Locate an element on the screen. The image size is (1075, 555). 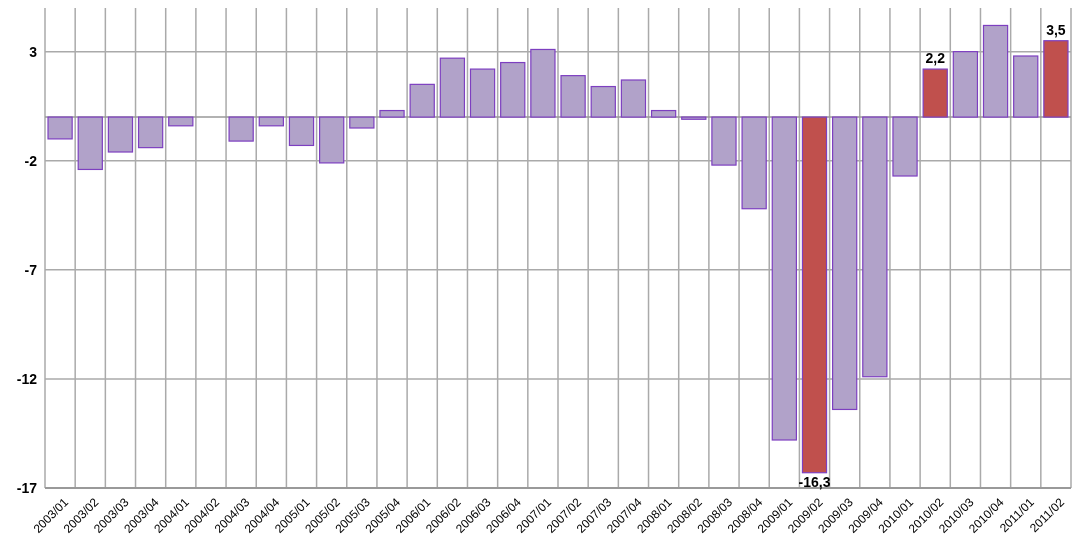
y-tick-label: -2 is located at coordinates (31, 160).